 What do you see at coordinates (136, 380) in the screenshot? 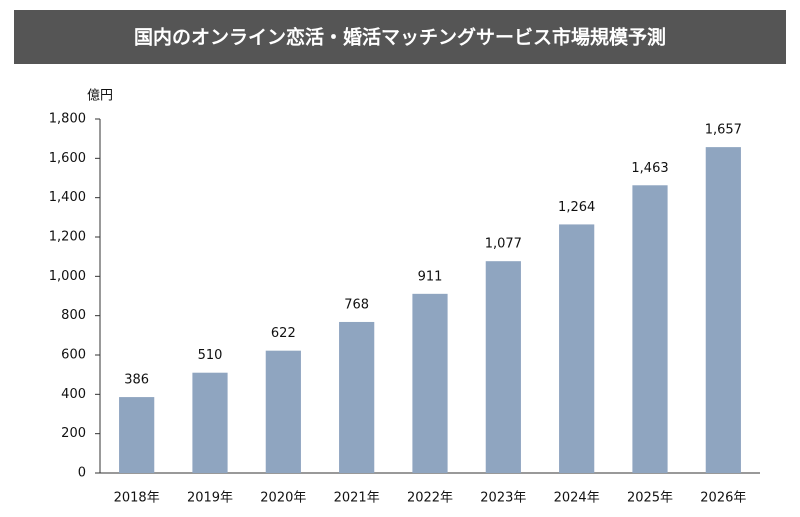
I see `data-label: 386` at bounding box center [136, 380].